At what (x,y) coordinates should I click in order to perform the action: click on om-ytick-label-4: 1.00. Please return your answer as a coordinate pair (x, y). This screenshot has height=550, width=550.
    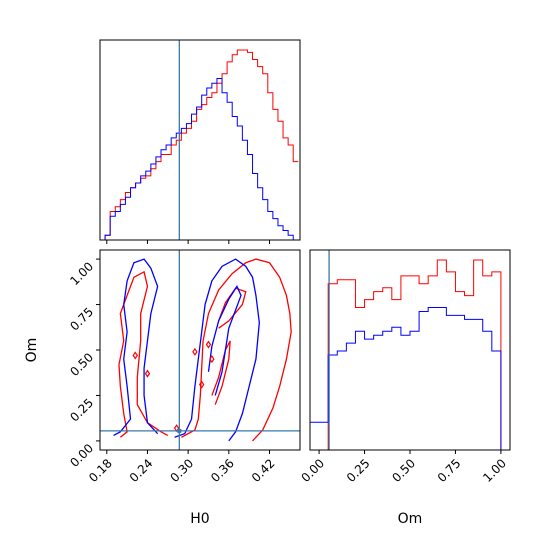
    Looking at the image, I should click on (81, 273).